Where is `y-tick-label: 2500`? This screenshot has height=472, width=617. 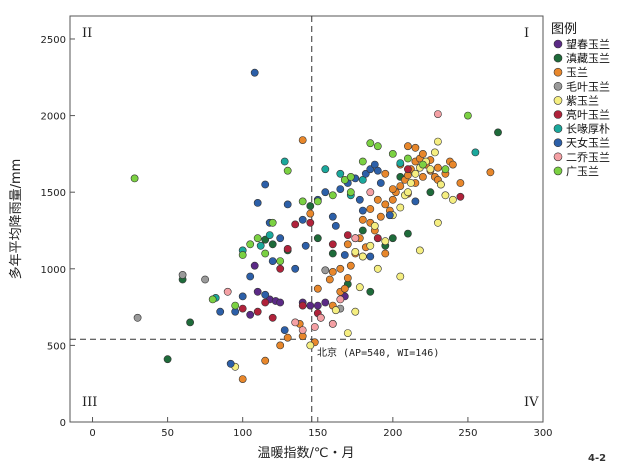
y-tick-label: 2500 is located at coordinates (53, 40).